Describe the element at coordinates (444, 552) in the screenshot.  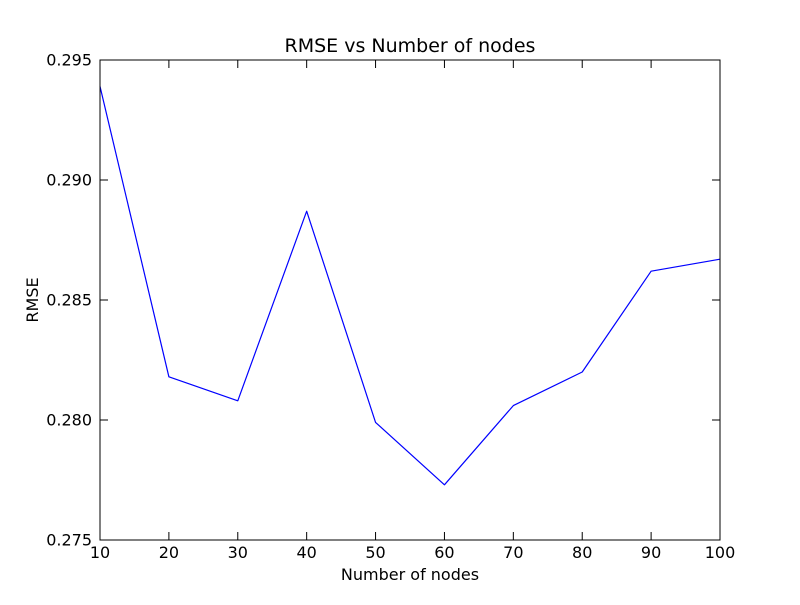
I see `x-tick-label: 60` at that location.